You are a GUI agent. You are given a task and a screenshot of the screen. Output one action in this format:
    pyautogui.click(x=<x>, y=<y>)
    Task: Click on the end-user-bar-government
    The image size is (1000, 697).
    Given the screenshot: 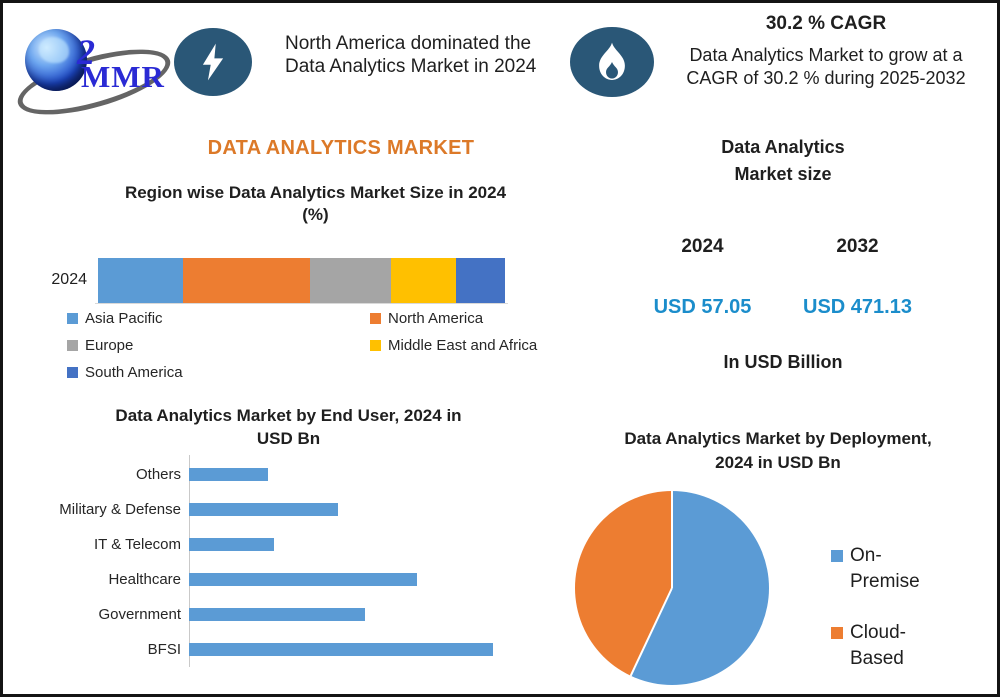 What is the action you would take?
    pyautogui.click(x=277, y=614)
    